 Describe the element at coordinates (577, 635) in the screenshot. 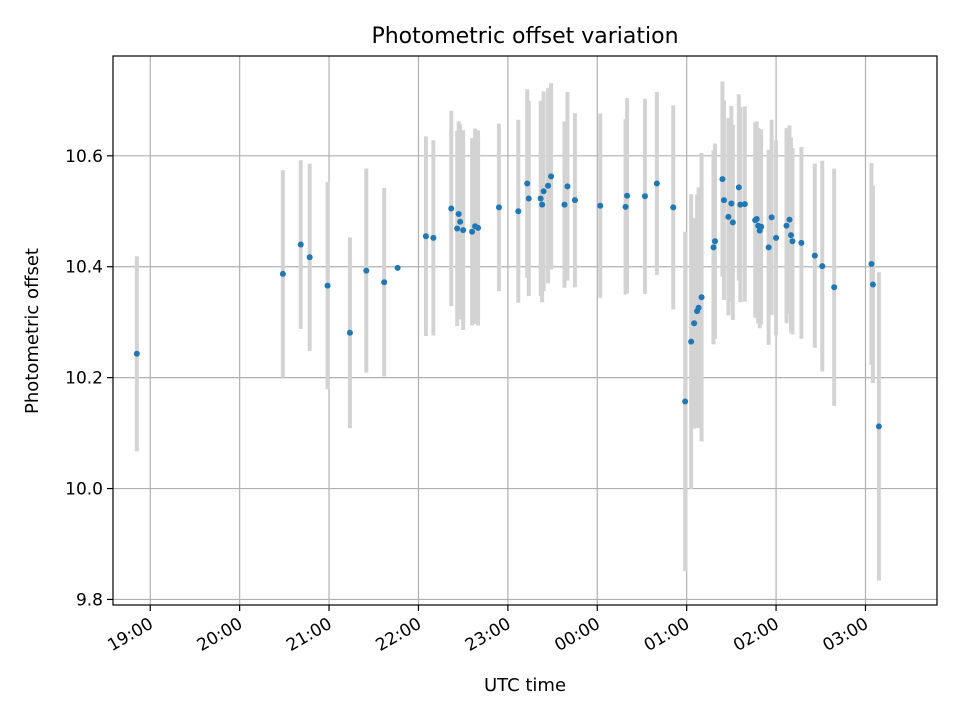

I see `x-tick-label: 00:00` at that location.